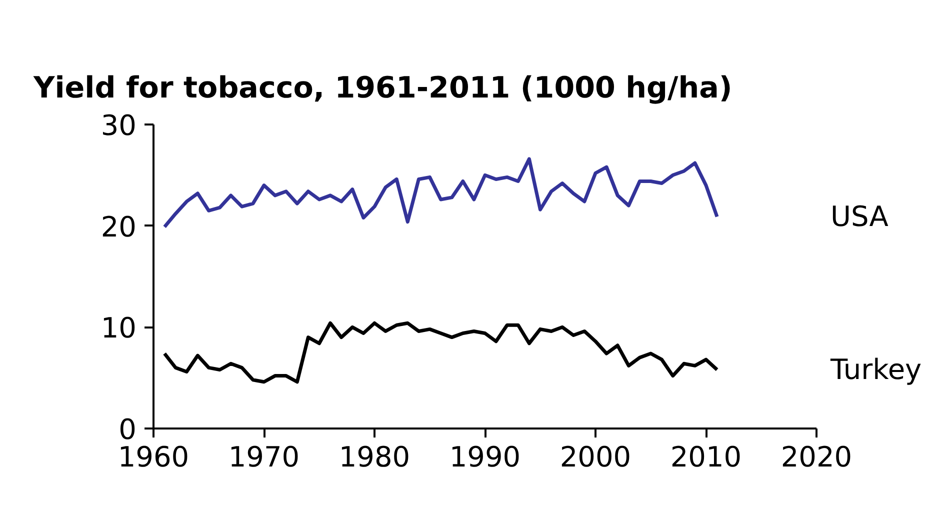 The width and height of the screenshot is (928, 512). Describe the element at coordinates (118, 125) in the screenshot. I see `y-tick-label: 30` at that location.